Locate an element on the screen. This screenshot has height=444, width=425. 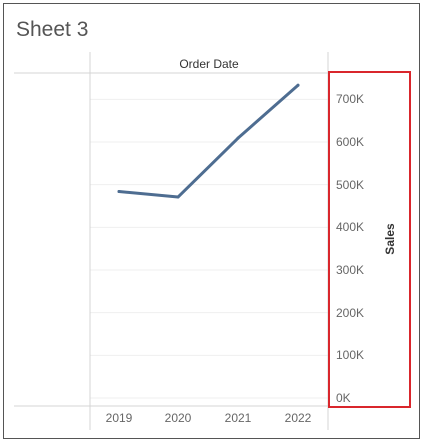
x-tick-2021: 2021 is located at coordinates (238, 418).